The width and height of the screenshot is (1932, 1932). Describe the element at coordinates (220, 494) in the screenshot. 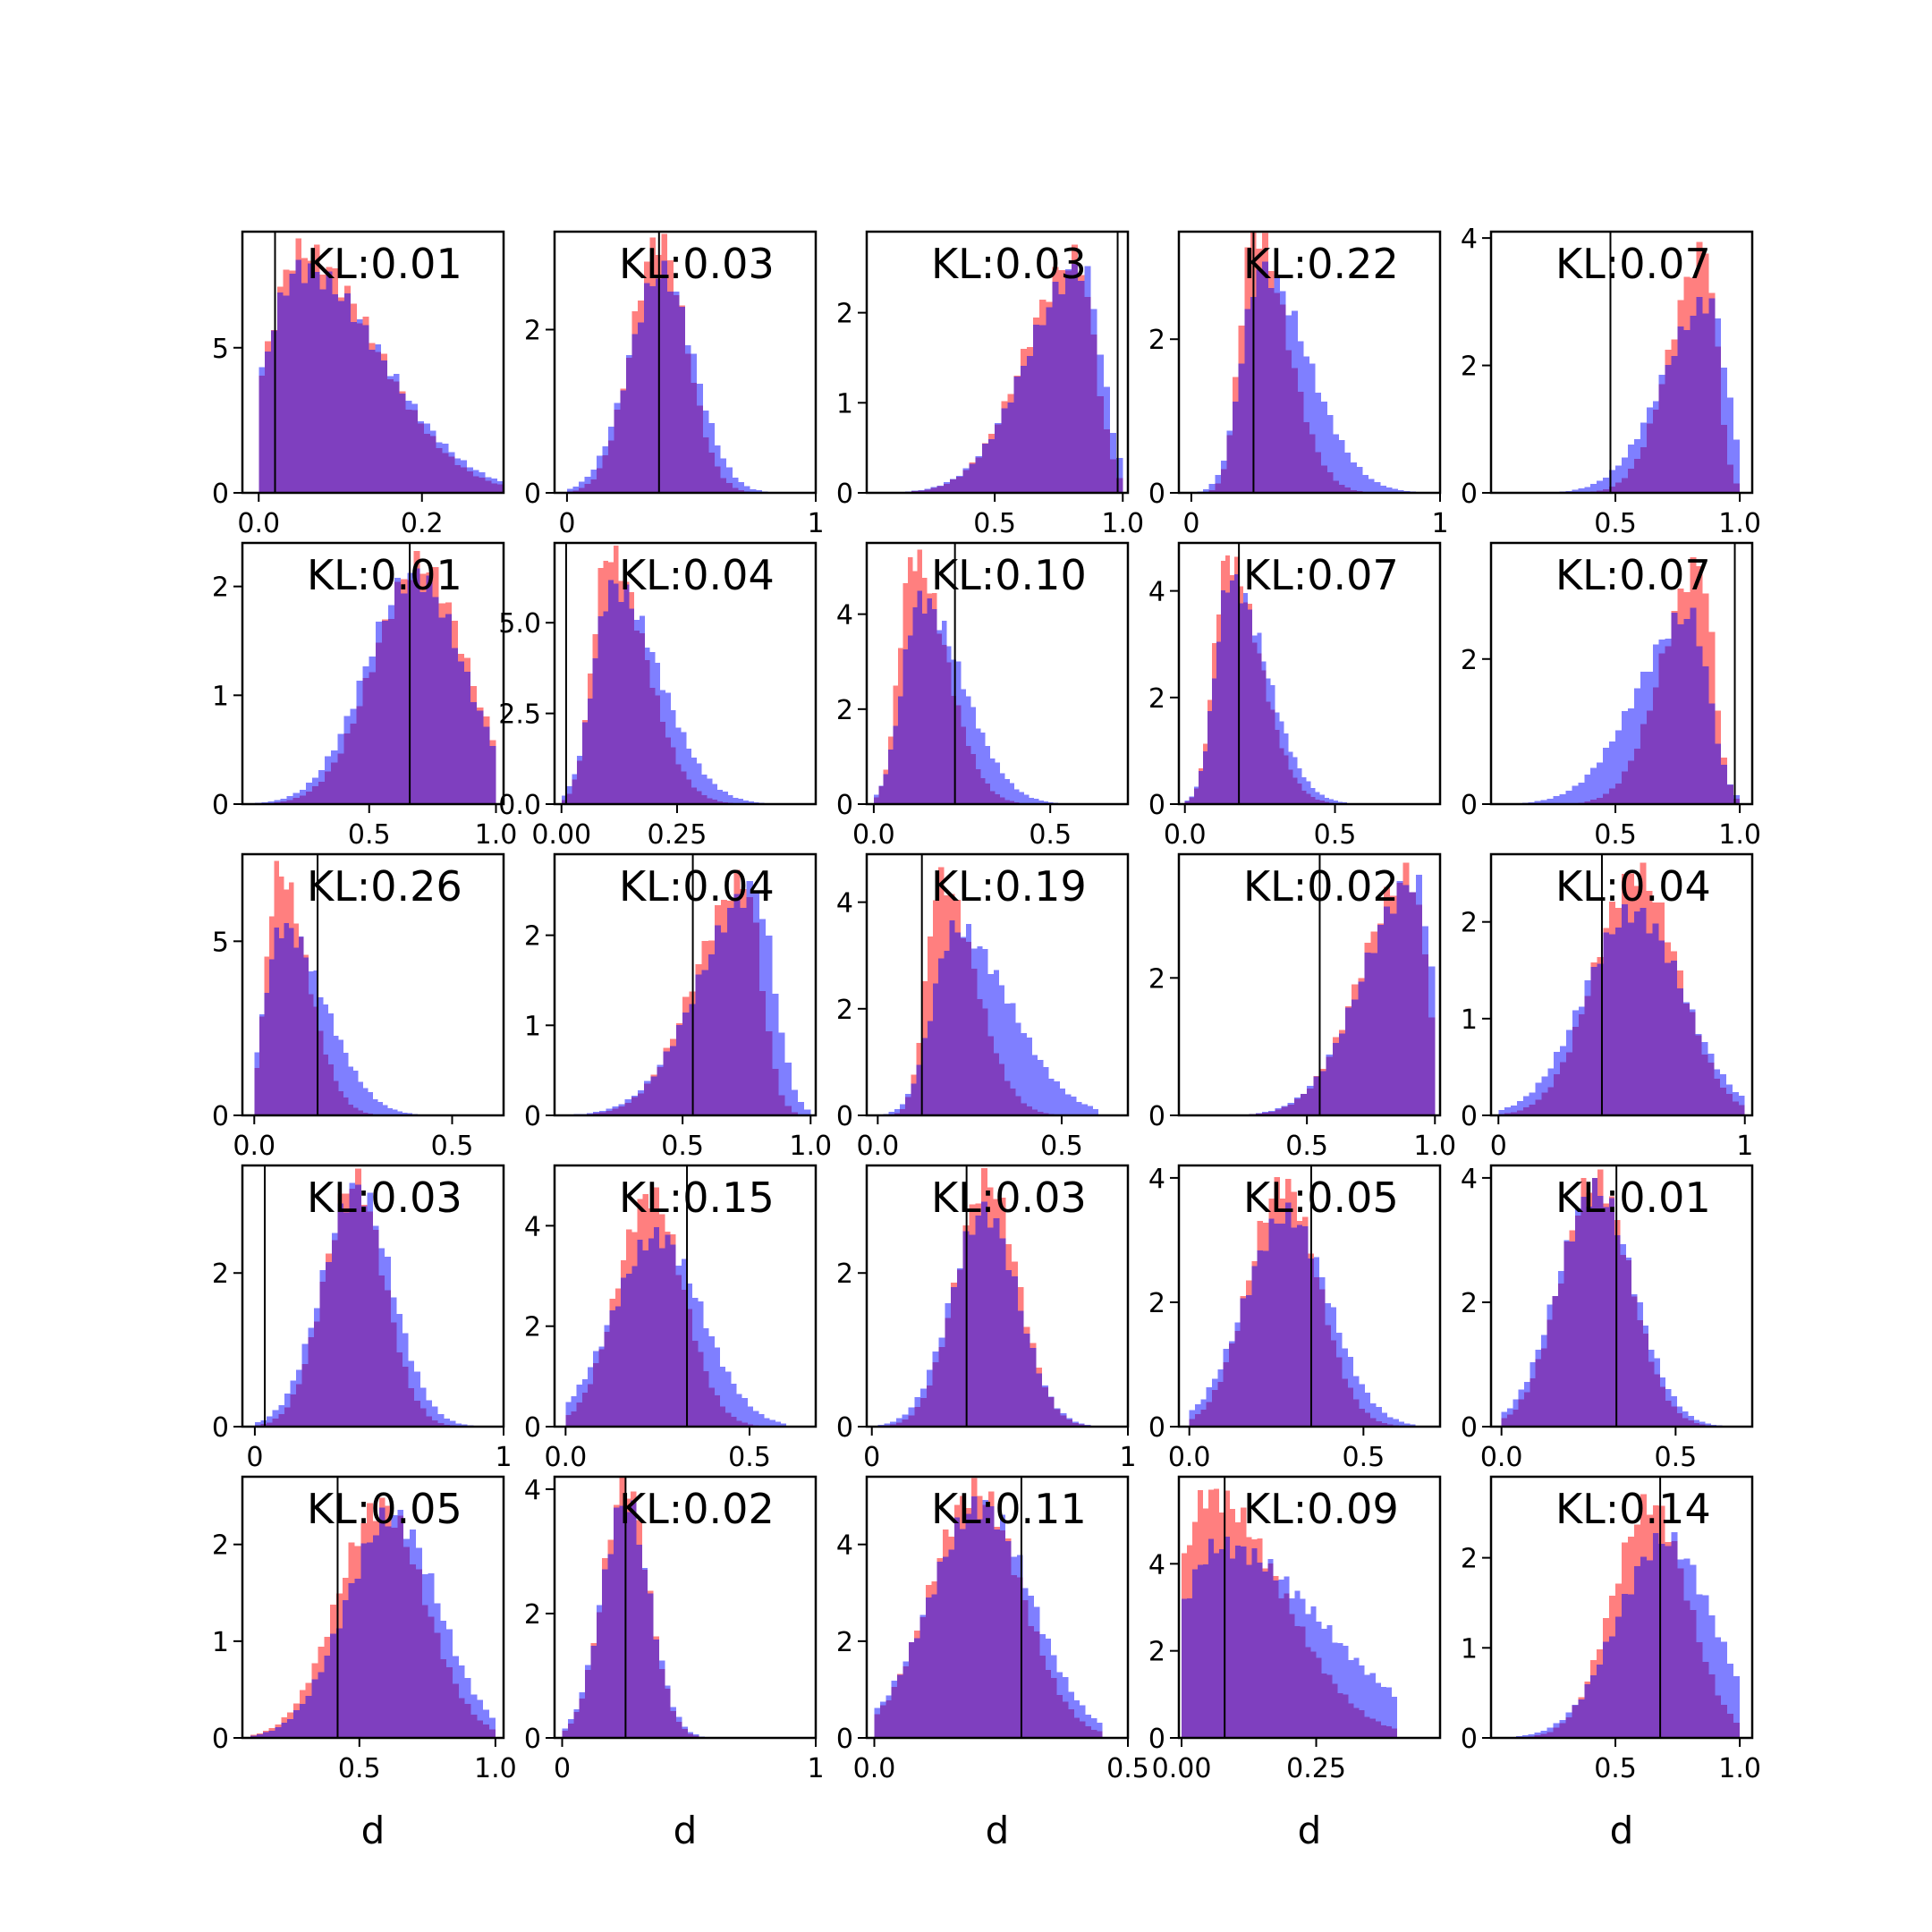

I see `y-tick-label: 0` at that location.